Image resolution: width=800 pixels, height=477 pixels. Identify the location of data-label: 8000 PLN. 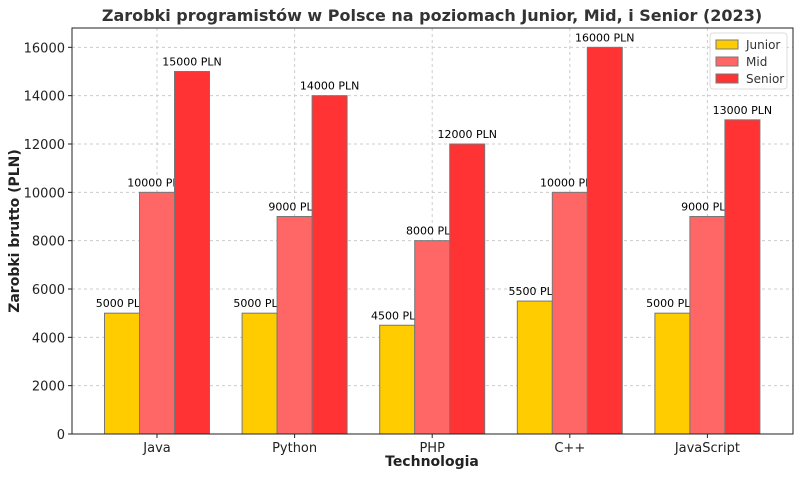
(432, 231).